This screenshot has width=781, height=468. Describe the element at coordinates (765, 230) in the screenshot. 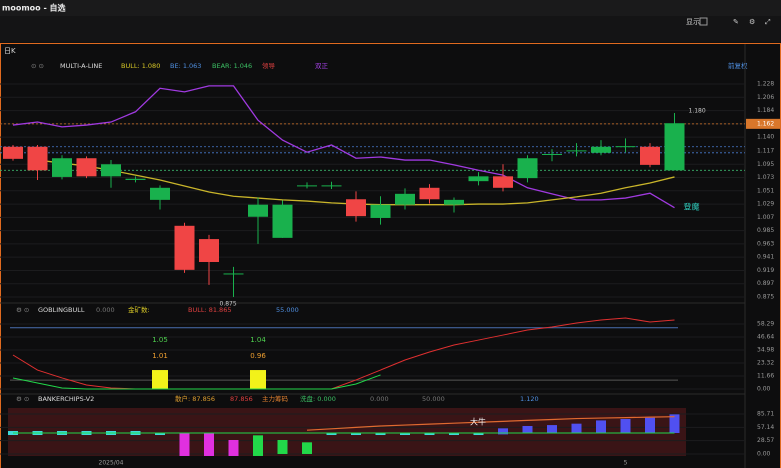

I see `y-tick-label: 0.985` at that location.